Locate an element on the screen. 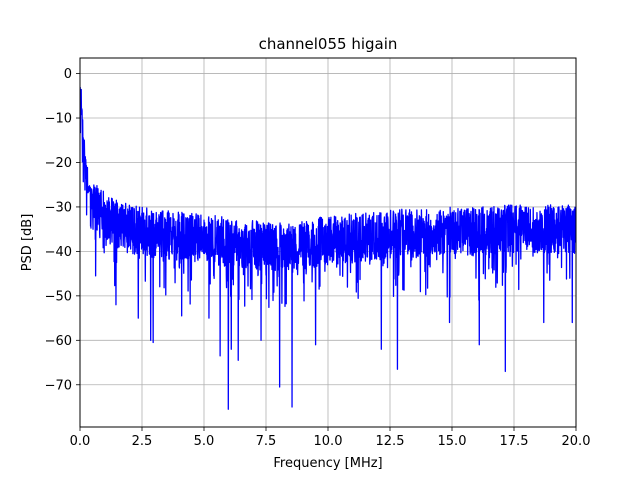 The image size is (640, 480). chart-title: channel055 higain is located at coordinates (328, 44).